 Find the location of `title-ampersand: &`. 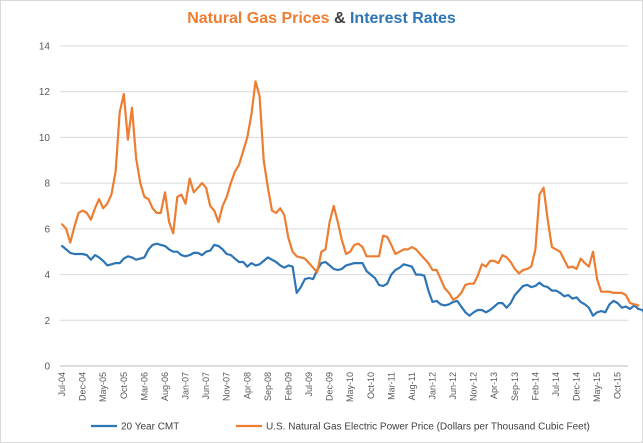

title-ampersand: & is located at coordinates (339, 18).